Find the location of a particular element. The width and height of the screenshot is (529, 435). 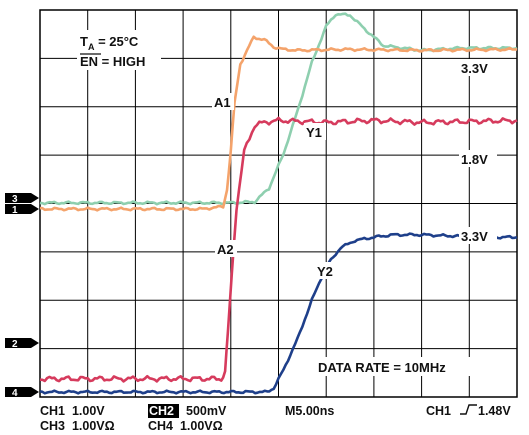

ground-marker-ch4: 4 is located at coordinates (22, 393).